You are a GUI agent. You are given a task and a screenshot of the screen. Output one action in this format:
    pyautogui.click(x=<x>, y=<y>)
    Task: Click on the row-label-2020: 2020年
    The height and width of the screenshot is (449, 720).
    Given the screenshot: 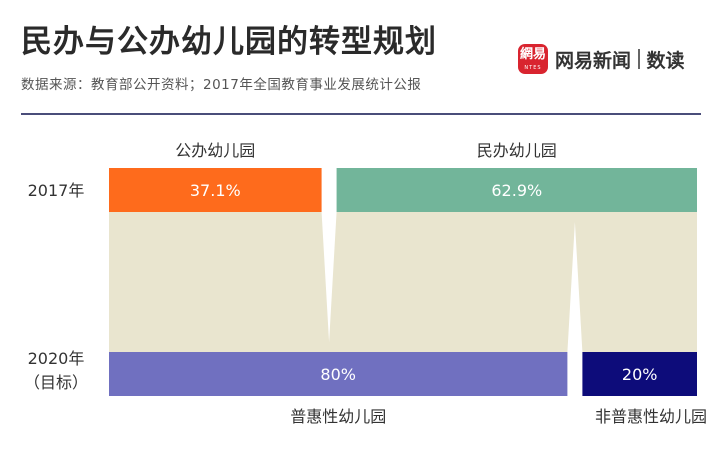 What is the action you would take?
    pyautogui.click(x=56, y=358)
    